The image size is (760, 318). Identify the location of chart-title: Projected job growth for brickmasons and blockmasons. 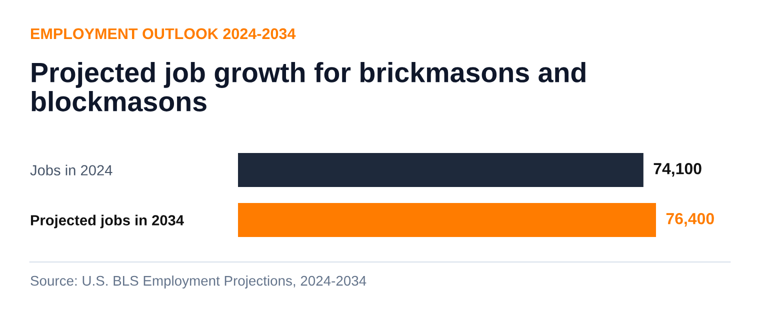
(309, 87).